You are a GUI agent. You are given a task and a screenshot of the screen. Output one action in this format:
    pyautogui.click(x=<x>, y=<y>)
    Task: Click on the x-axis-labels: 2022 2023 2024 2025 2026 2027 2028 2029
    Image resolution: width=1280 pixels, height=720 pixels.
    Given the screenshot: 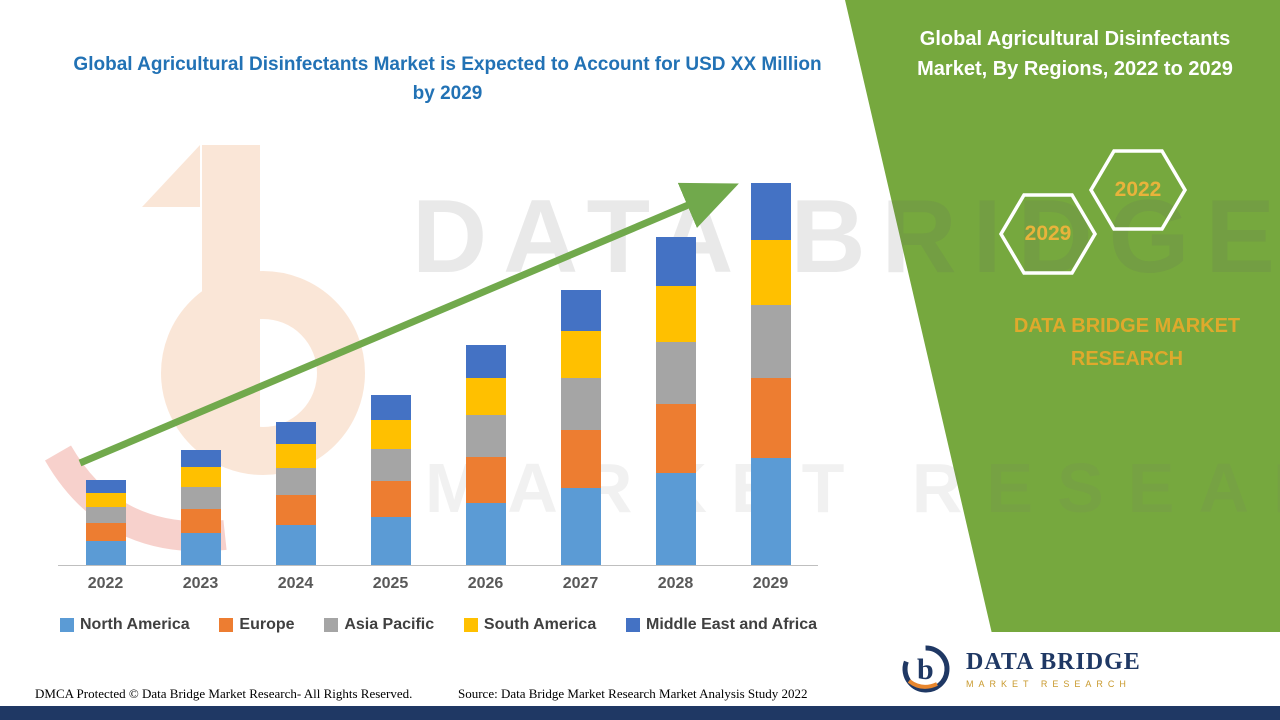 What is the action you would take?
    pyautogui.click(x=438, y=584)
    